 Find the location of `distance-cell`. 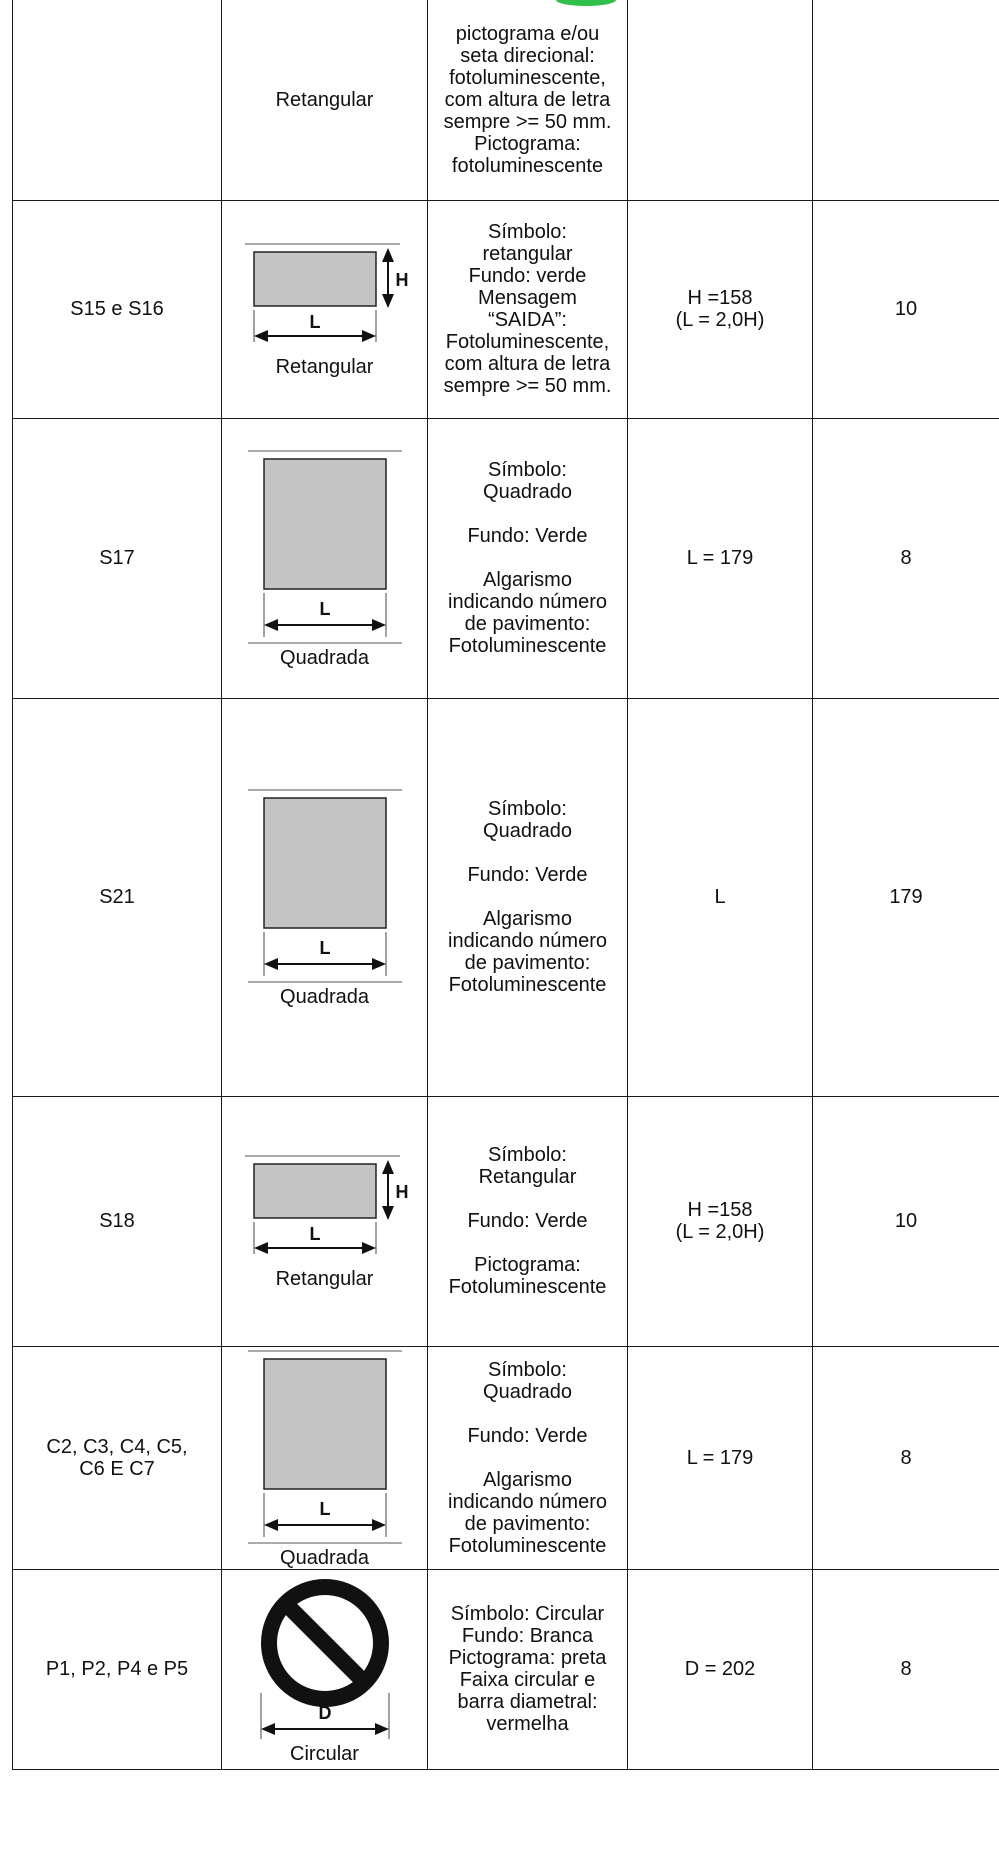

distance-cell is located at coordinates (905, 100).